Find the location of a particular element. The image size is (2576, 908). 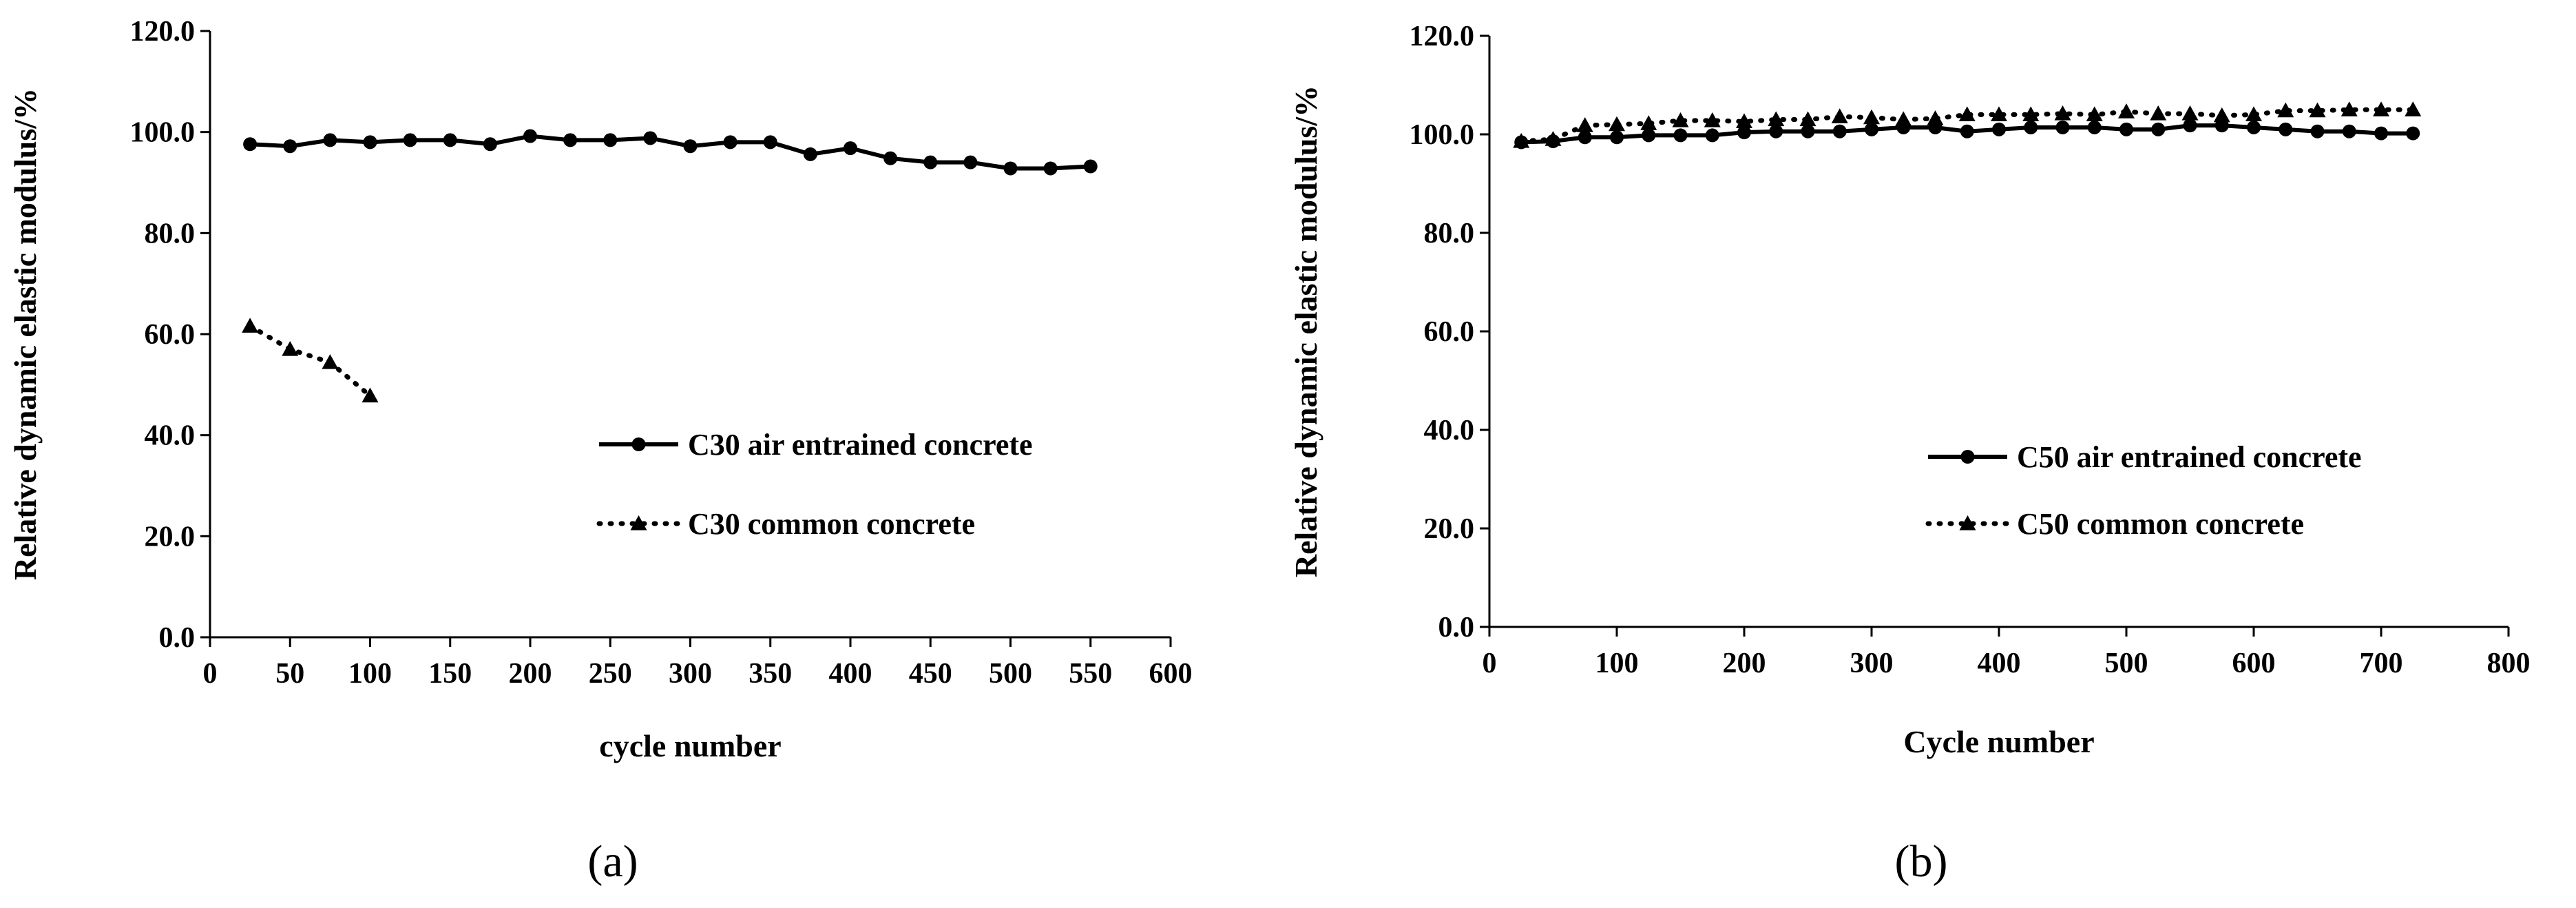

legend-entry: C50 air entrained concrete is located at coordinates (2145, 457).